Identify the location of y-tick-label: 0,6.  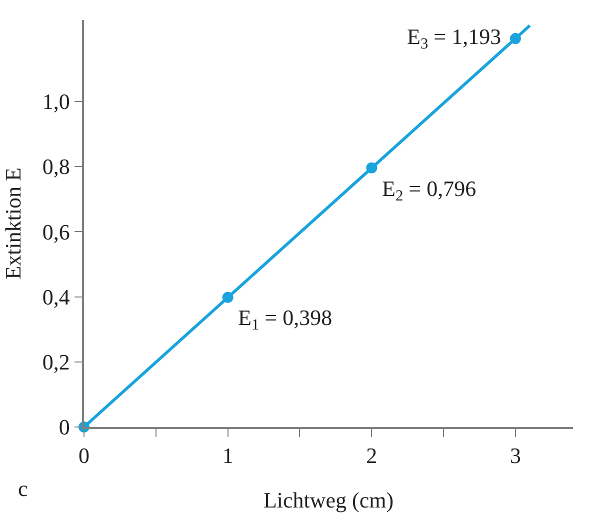
(56, 231).